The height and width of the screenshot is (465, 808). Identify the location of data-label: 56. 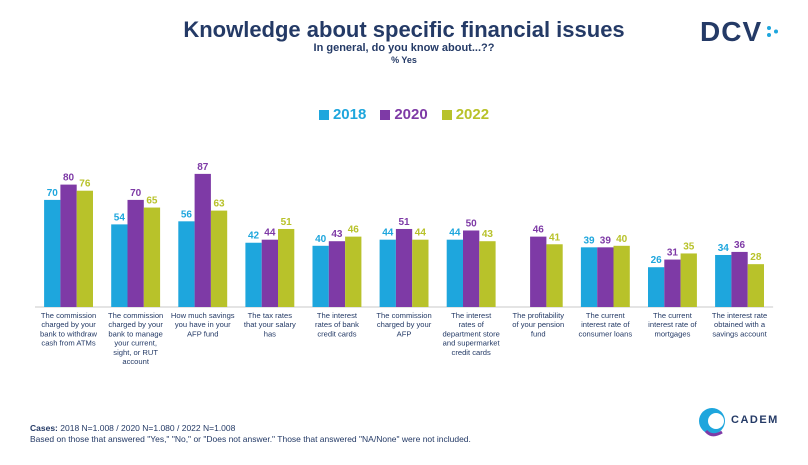
(187, 214).